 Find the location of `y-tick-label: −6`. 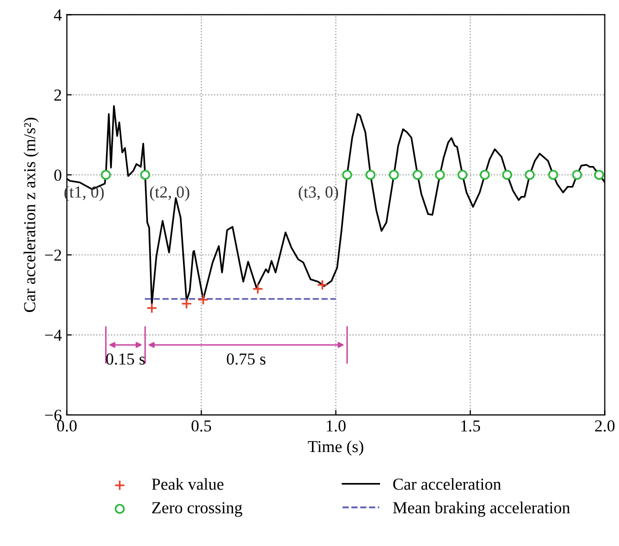

y-tick-label: −6 is located at coordinates (53, 415).